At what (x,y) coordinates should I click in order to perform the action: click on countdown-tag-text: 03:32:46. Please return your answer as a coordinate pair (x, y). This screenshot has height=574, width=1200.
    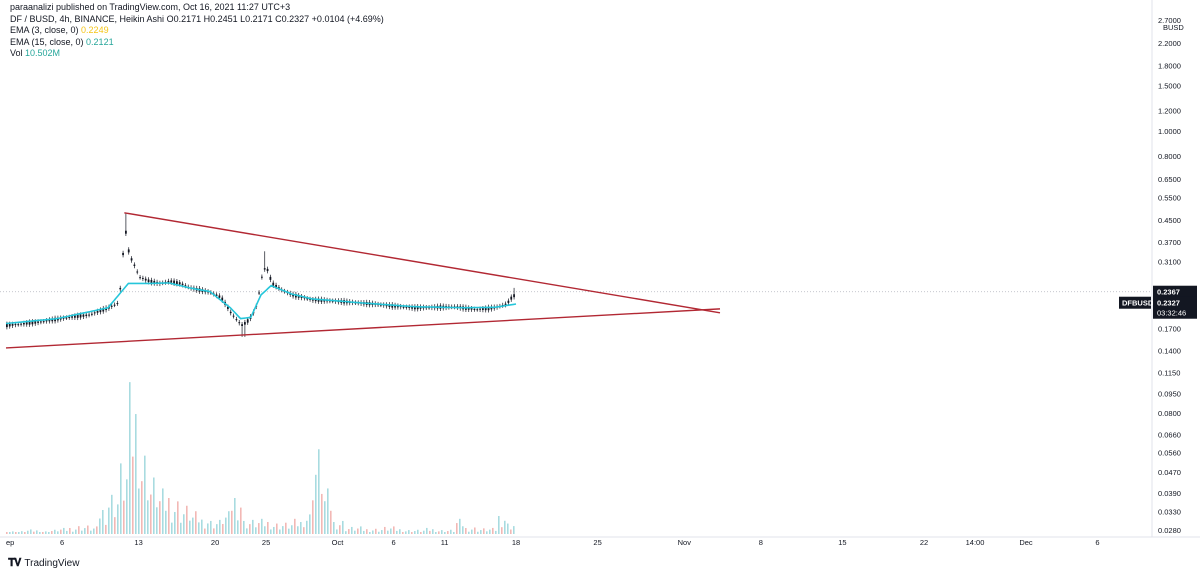
    Looking at the image, I should click on (1171, 313).